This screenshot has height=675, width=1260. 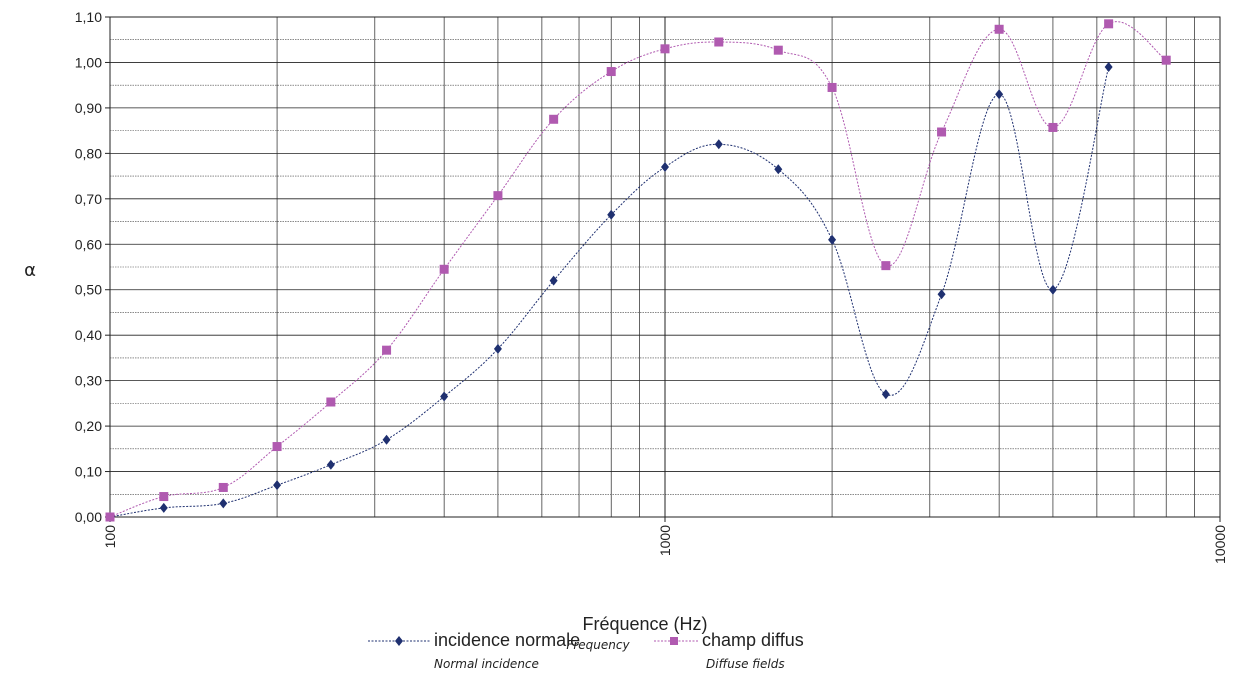 I want to click on y-tick-label: 0,20, so click(x=88, y=426).